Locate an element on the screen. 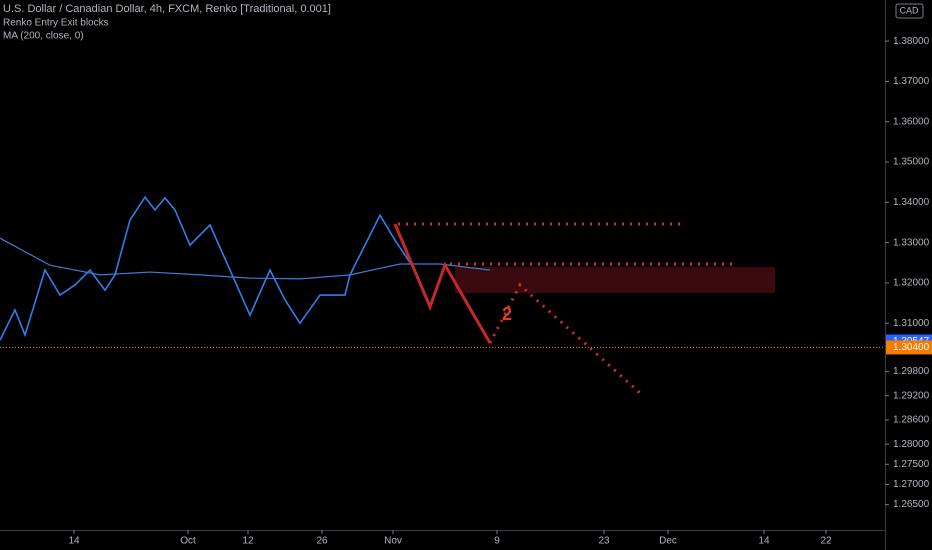 The image size is (932, 550). price-label: 1.30400 is located at coordinates (911, 347).